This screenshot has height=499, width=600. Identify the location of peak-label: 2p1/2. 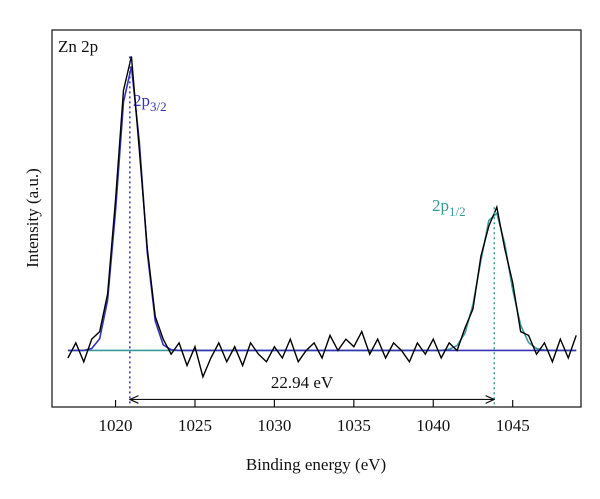
(449, 207).